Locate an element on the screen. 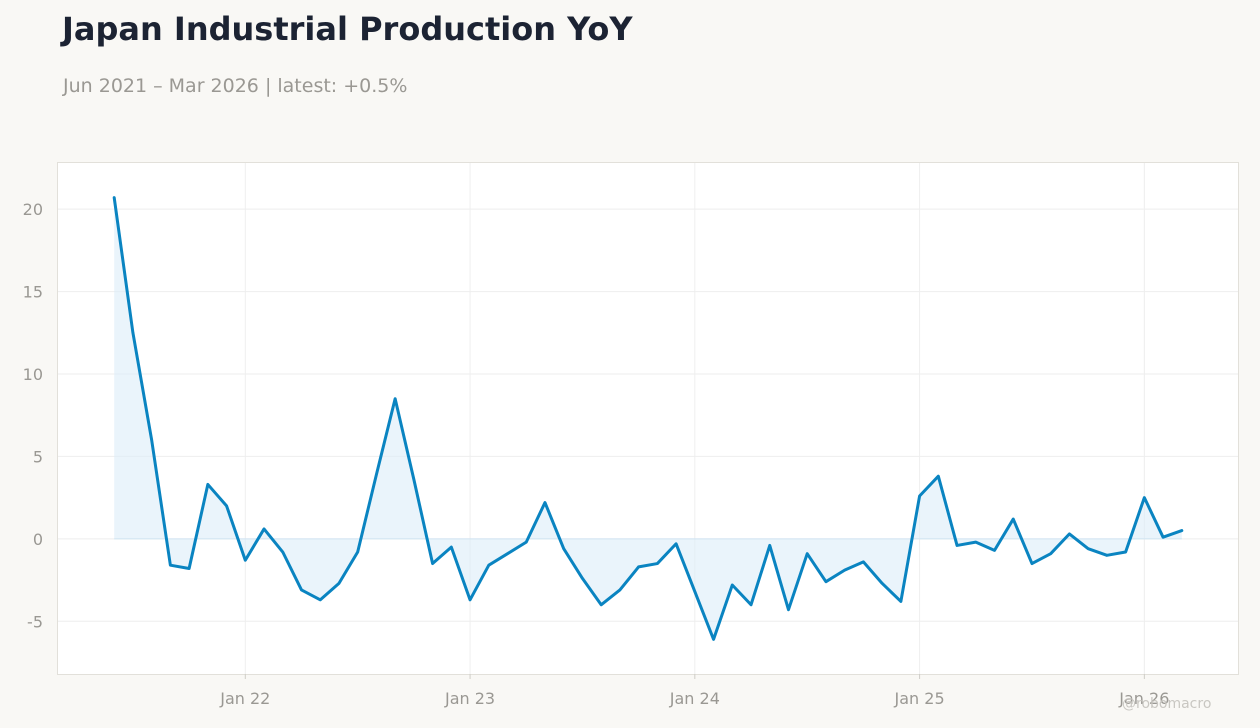 Image resolution: width=1260 pixels, height=728 pixels. y-tick-label: 15 is located at coordinates (33, 292).